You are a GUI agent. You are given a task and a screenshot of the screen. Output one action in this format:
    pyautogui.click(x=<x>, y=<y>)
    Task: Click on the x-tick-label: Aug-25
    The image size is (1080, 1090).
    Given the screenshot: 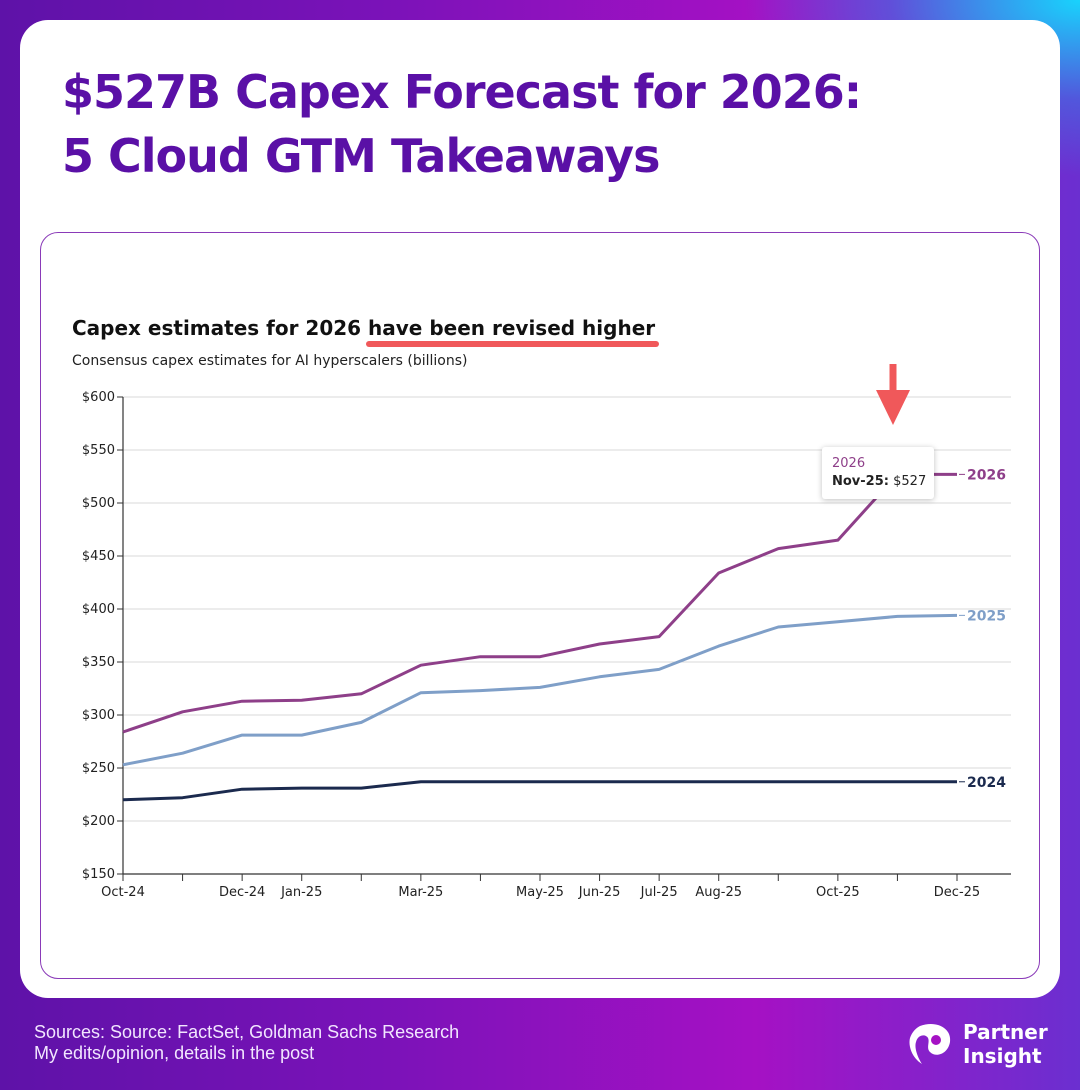 What is the action you would take?
    pyautogui.click(x=718, y=892)
    